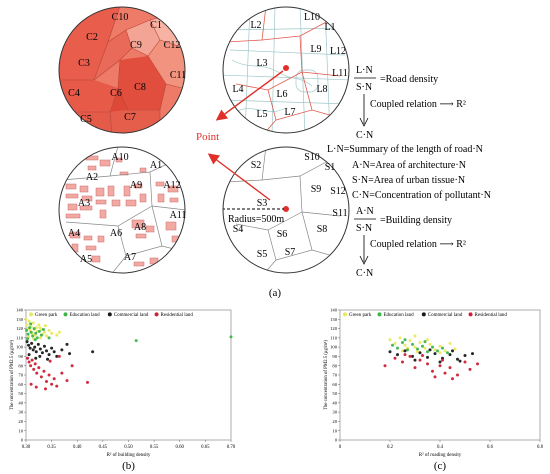  What do you see at coordinates (255, 25) in the screenshot?
I see `region-label: L2` at bounding box center [255, 25].